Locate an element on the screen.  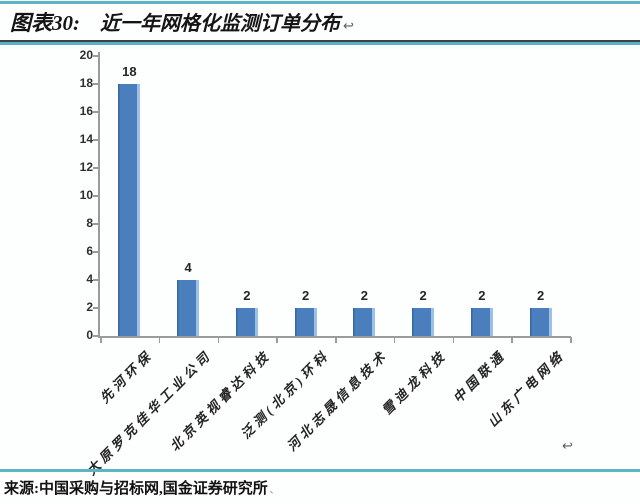
bar-value-label: 18 is located at coordinates (129, 71).